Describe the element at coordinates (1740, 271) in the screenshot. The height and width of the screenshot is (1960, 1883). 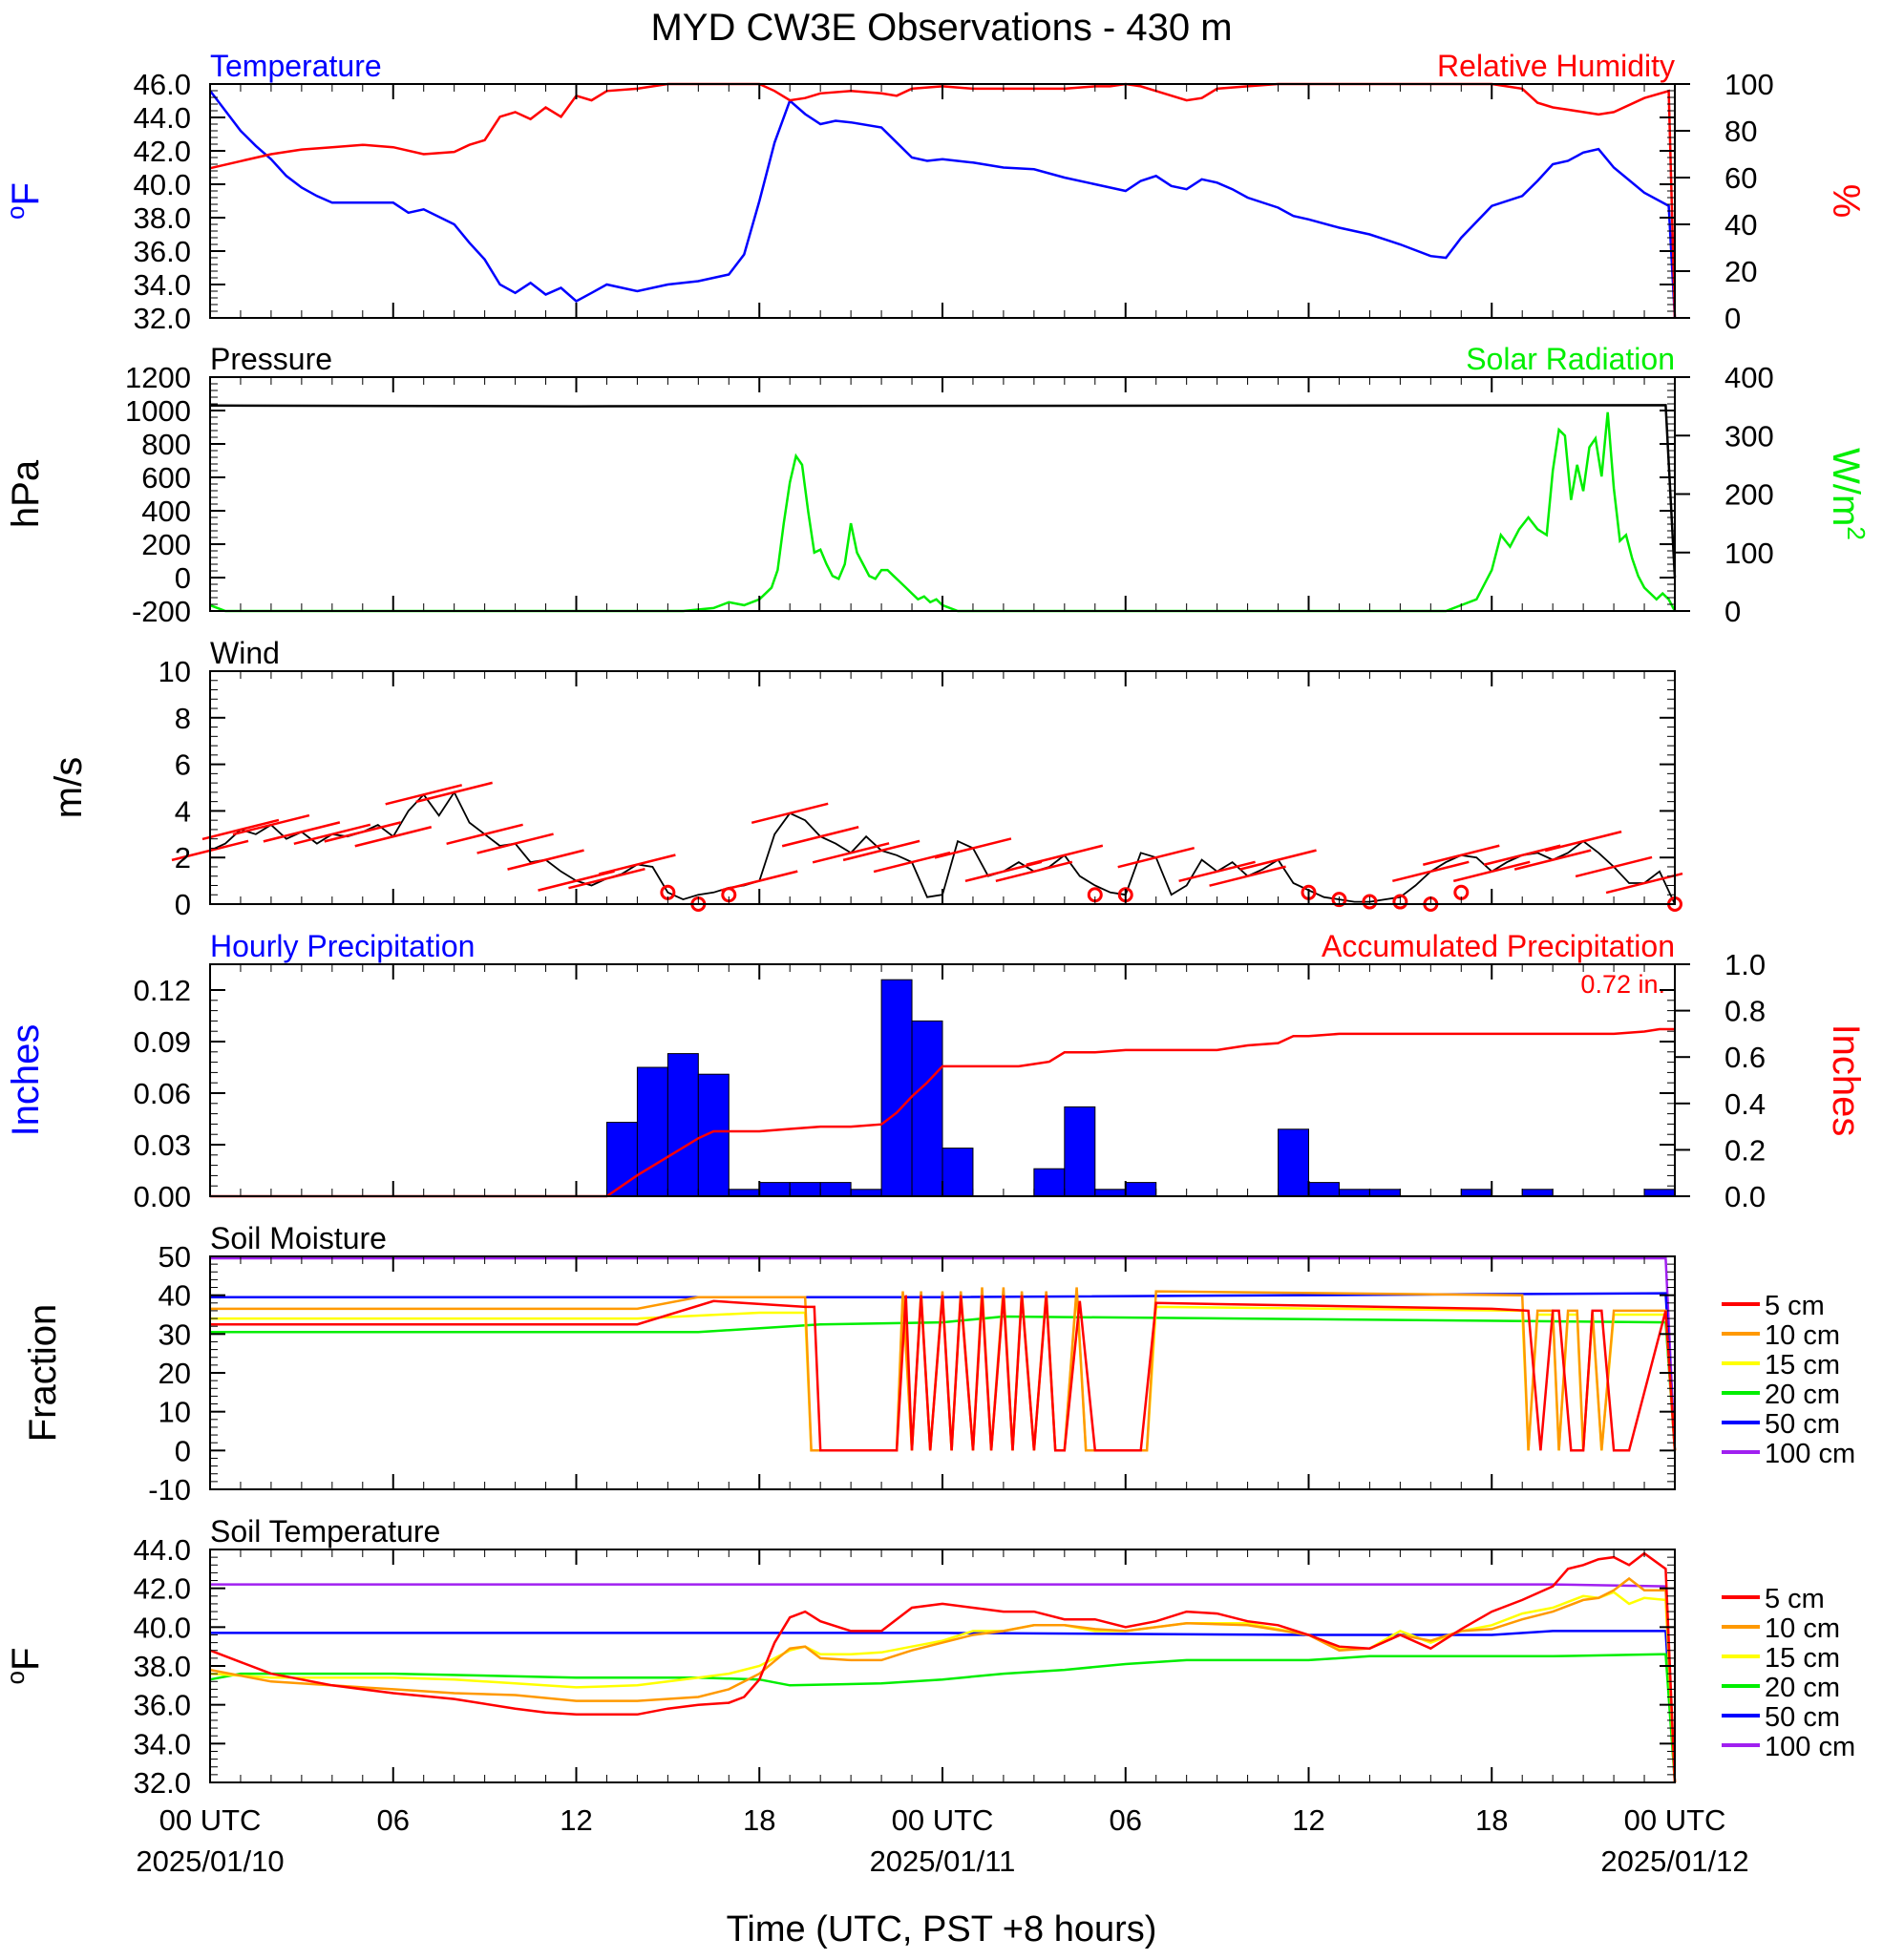
I see `y-tick-label-right: 20` at that location.